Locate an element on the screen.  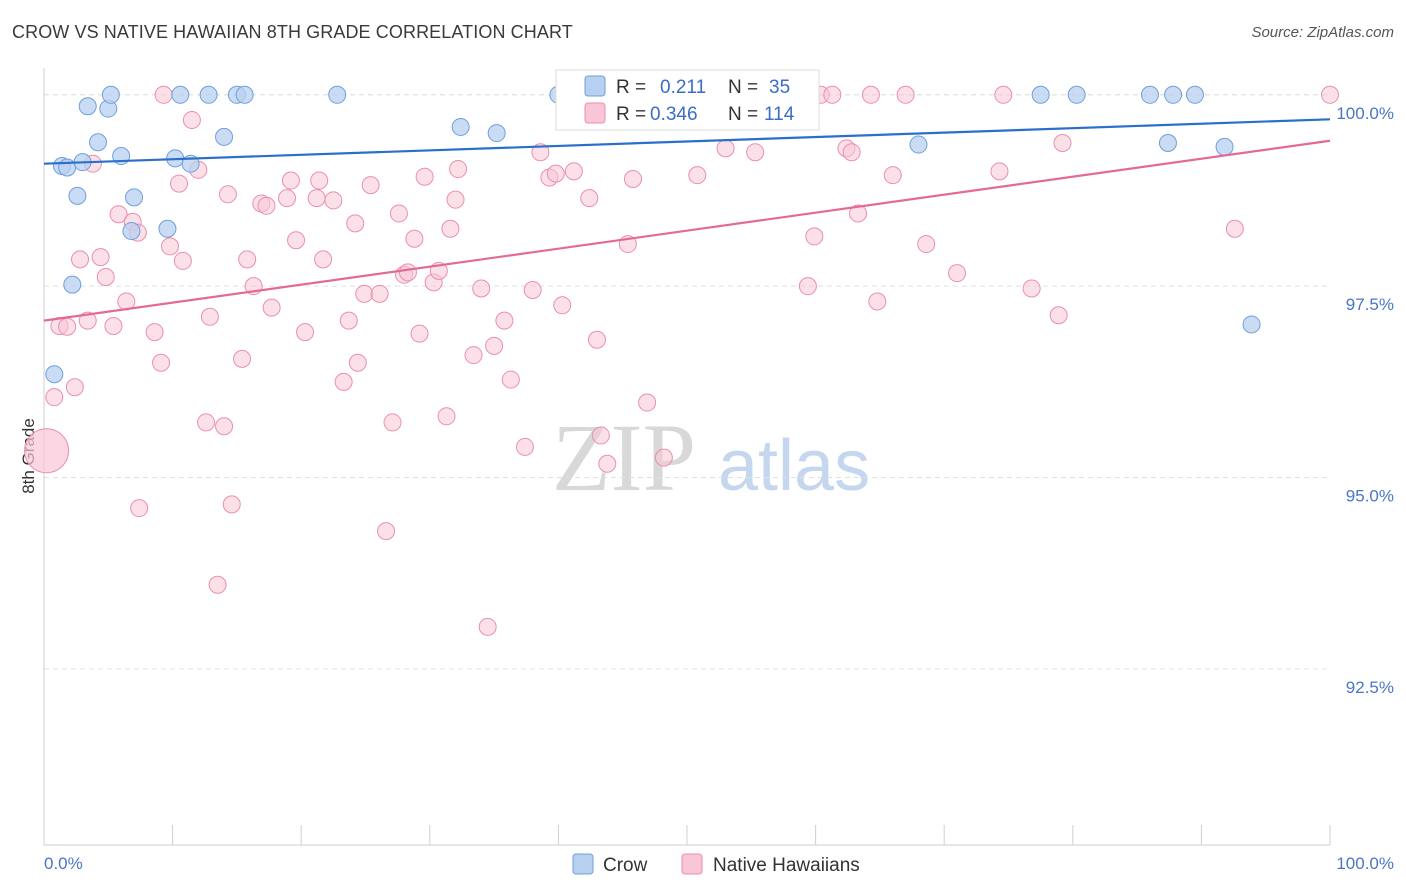
nh-r-label: R = is located at coordinates (631, 114).